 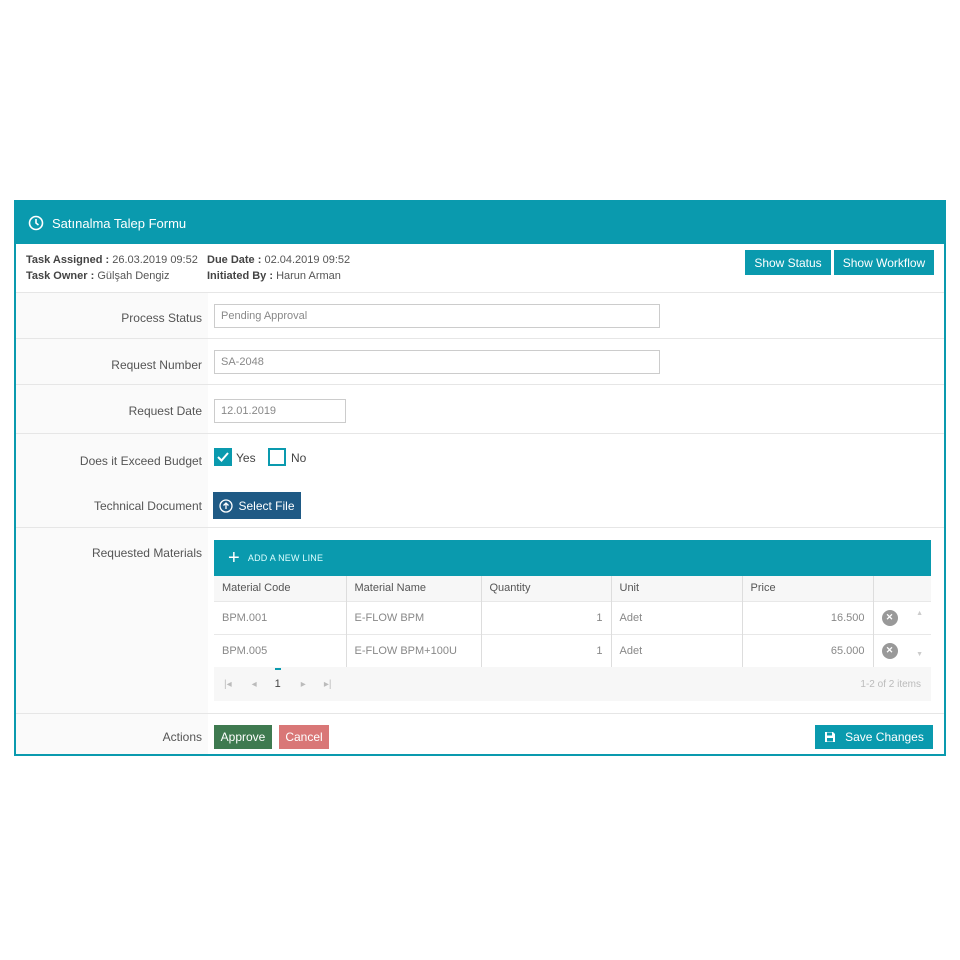 I want to click on scroll-up-icon: ▲, so click(x=919, y=613).